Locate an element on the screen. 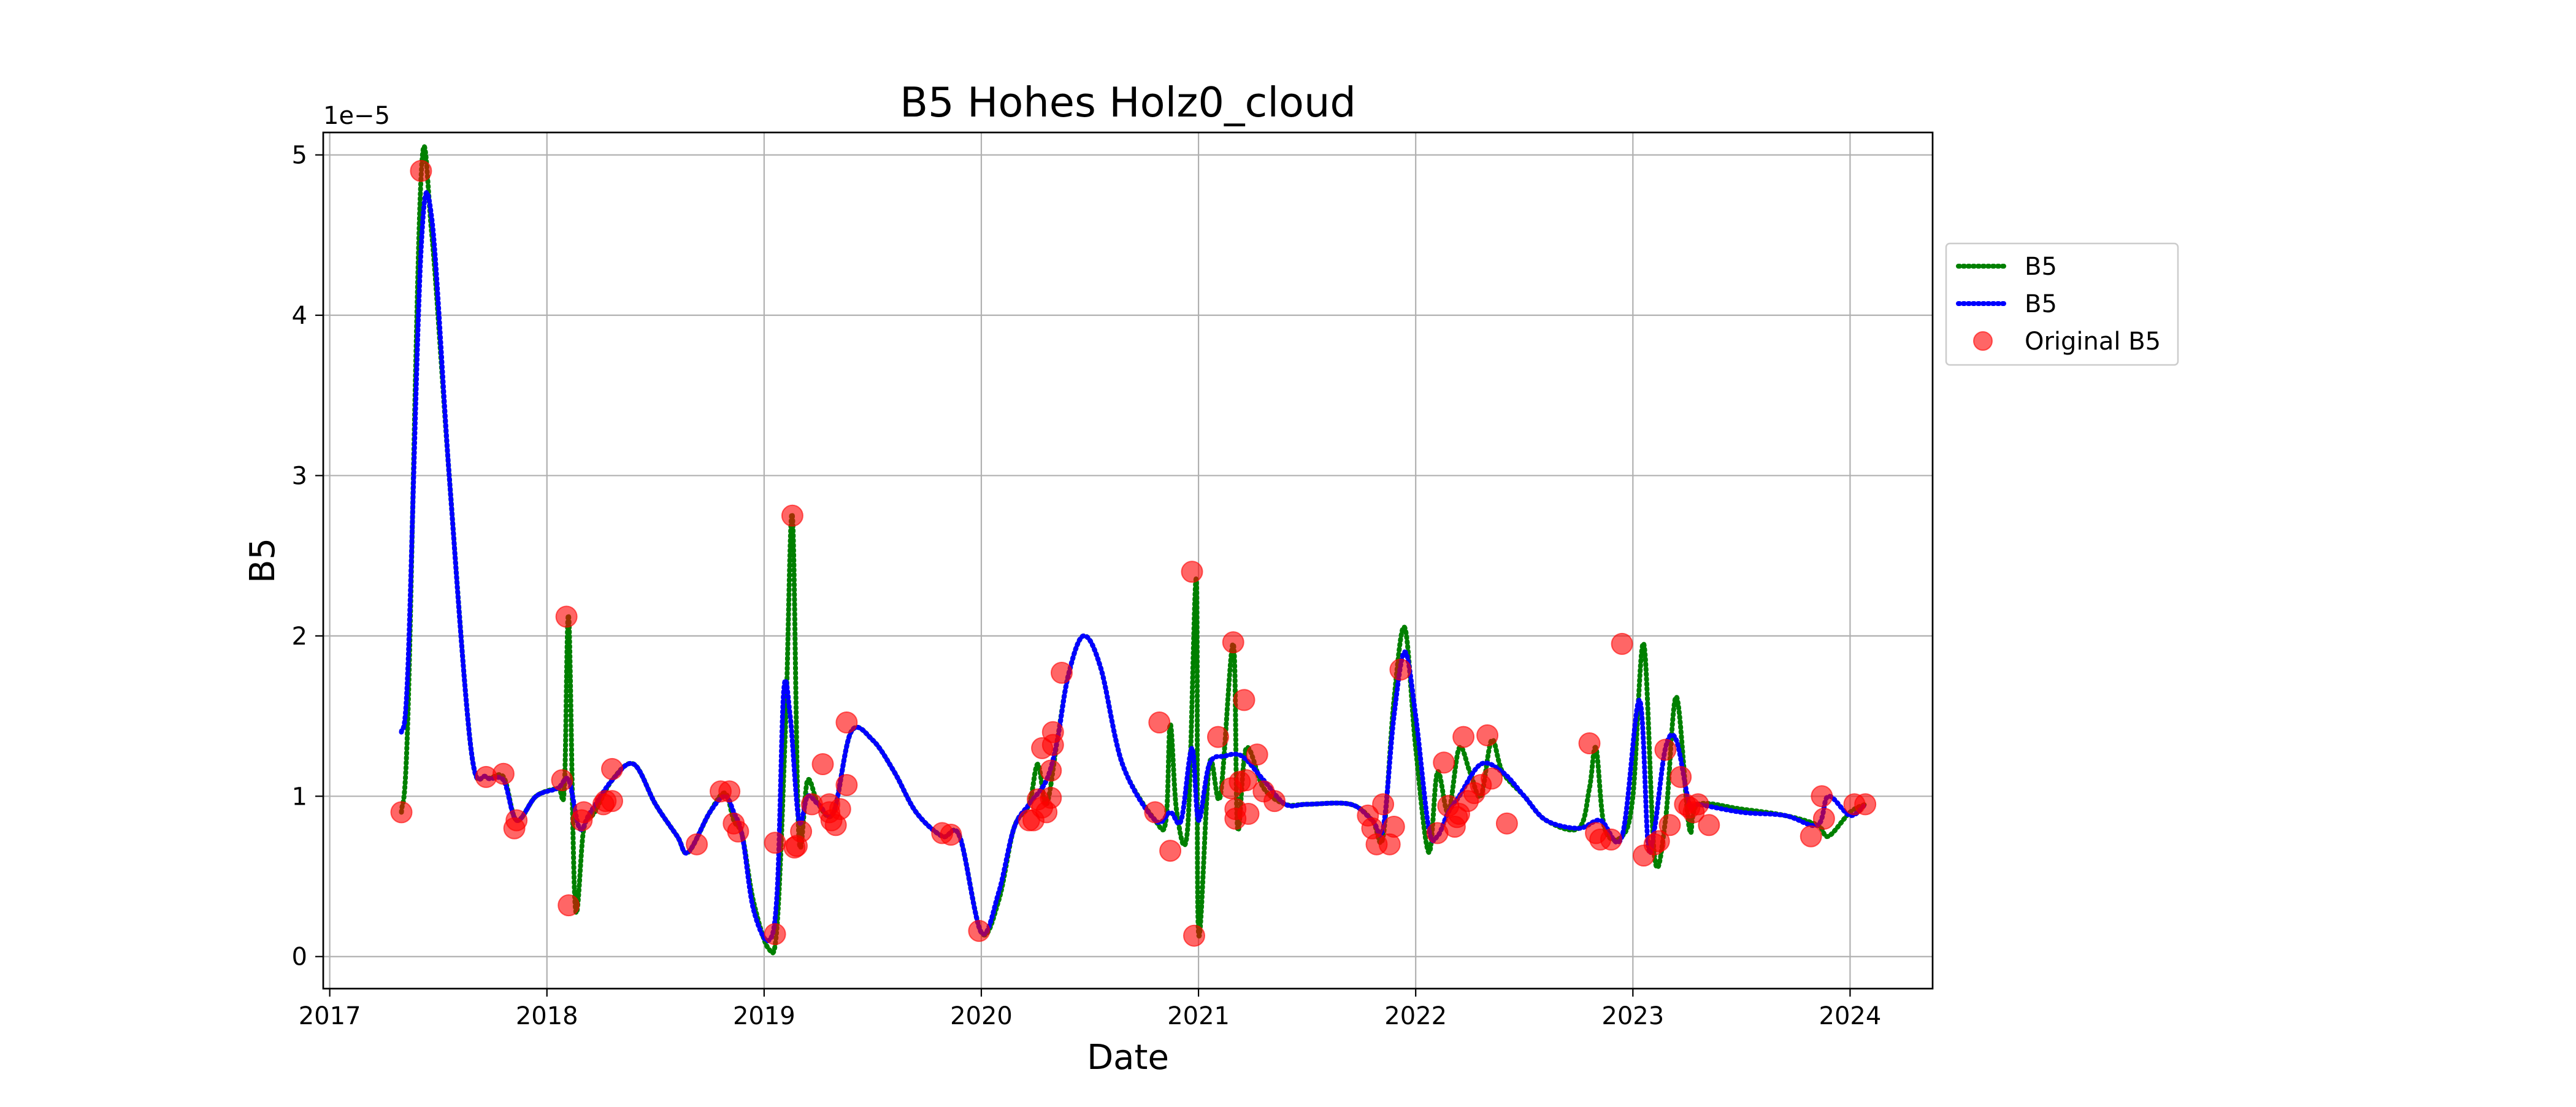 The image size is (2576, 1107). x-axis-title: Date is located at coordinates (1128, 1058).